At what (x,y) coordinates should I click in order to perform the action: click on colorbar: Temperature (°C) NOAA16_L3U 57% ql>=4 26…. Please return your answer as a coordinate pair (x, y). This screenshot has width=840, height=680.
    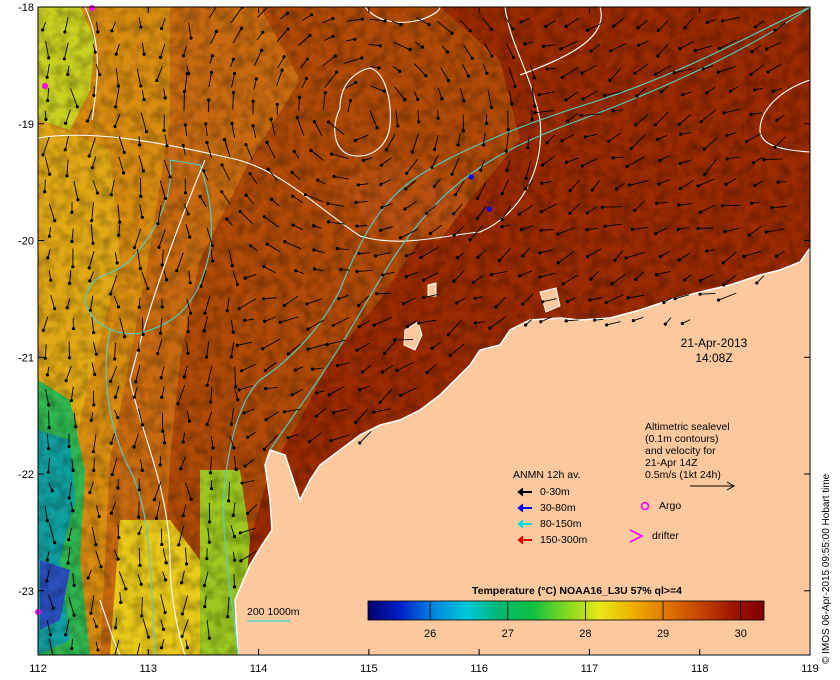
    Looking at the image, I should click on (566, 612).